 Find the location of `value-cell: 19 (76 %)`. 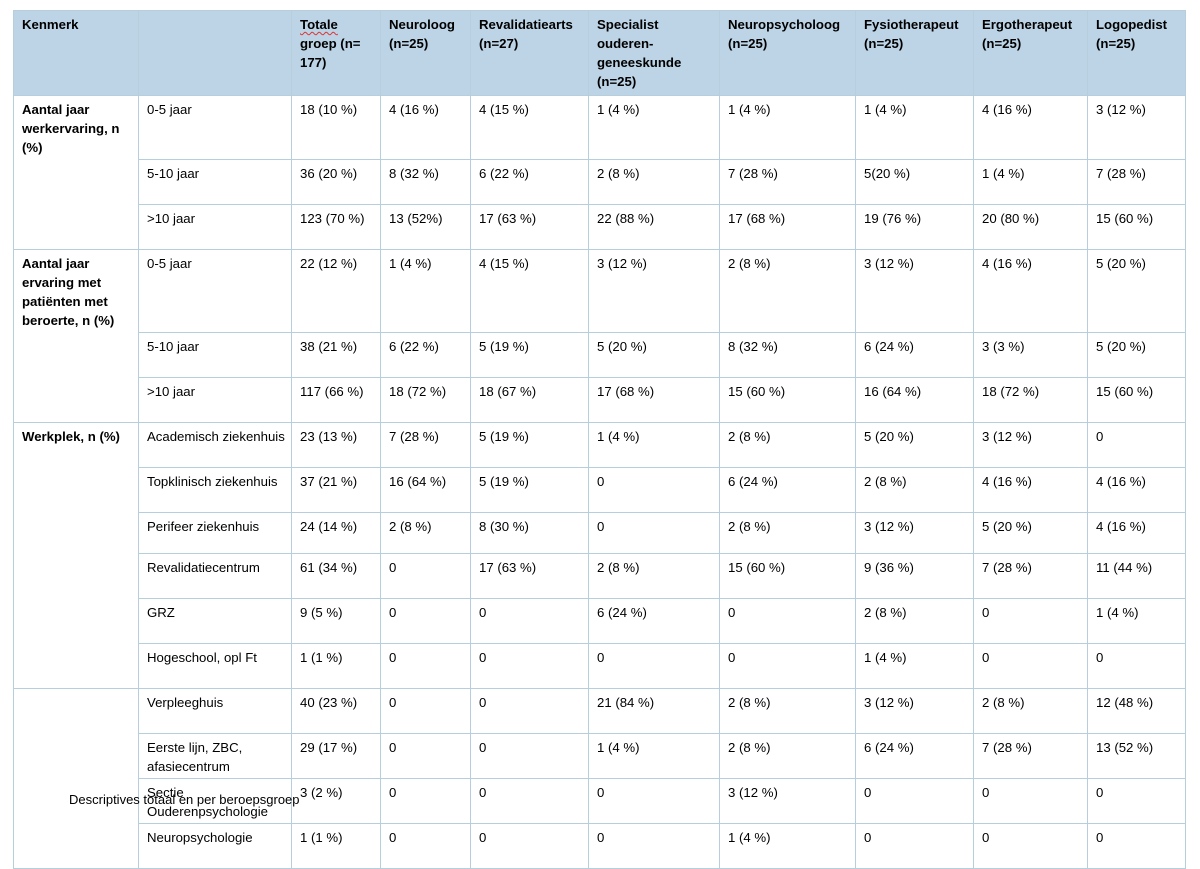

value-cell: 19 (76 %) is located at coordinates (914, 227).